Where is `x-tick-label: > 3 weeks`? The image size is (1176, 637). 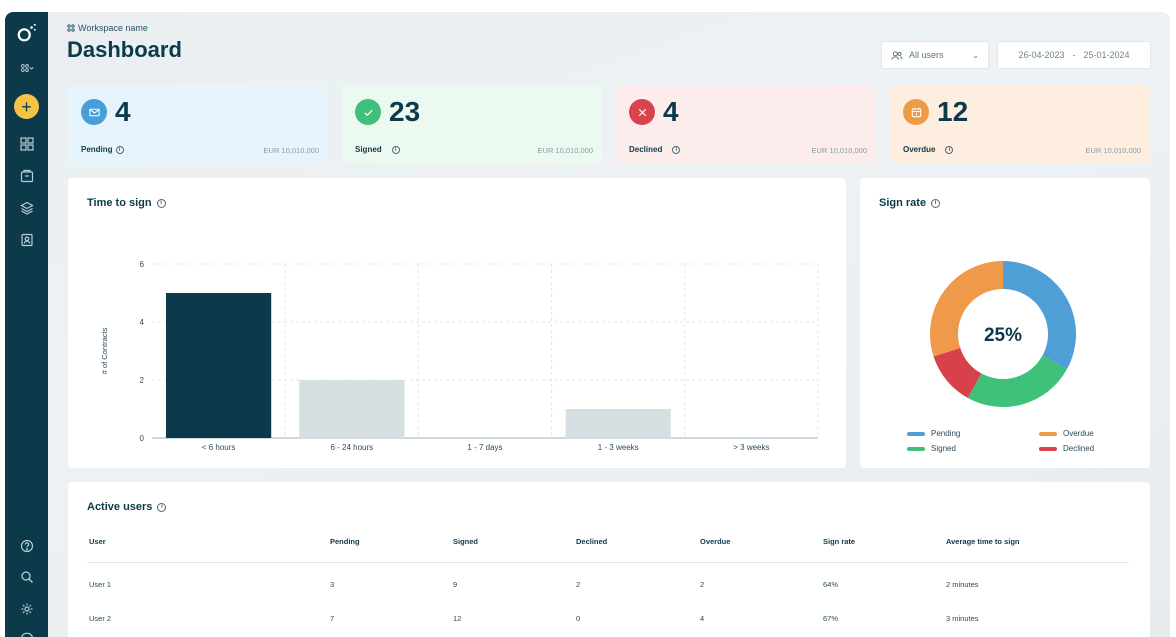 x-tick-label: > 3 weeks is located at coordinates (751, 447).